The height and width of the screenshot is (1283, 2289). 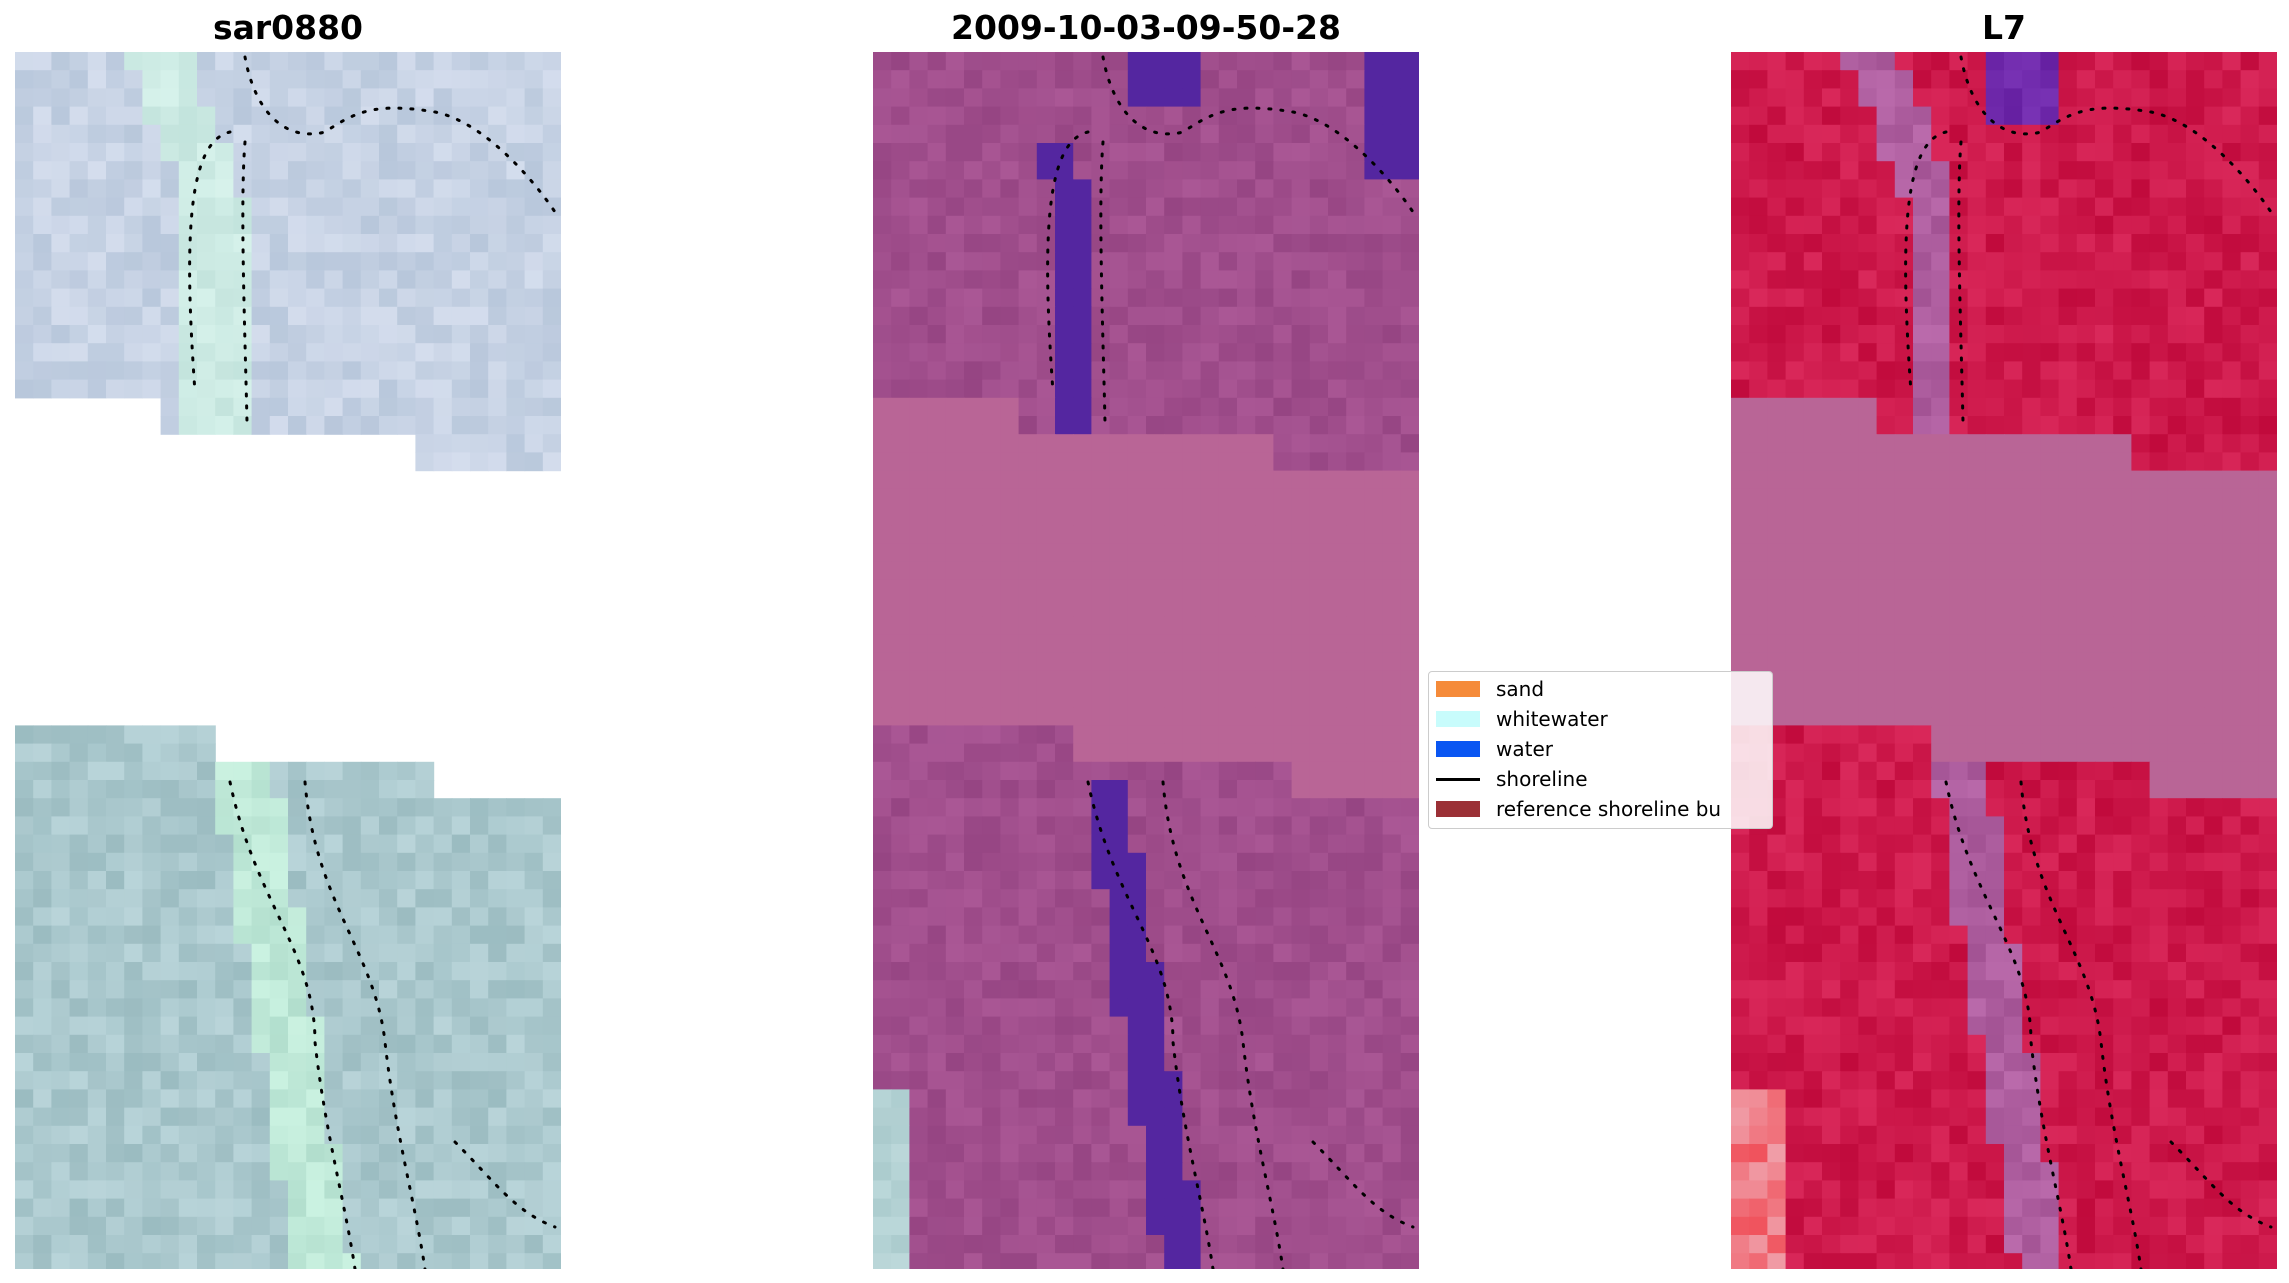 I want to click on legend-swatch-reference, so click(x=1458, y=809).